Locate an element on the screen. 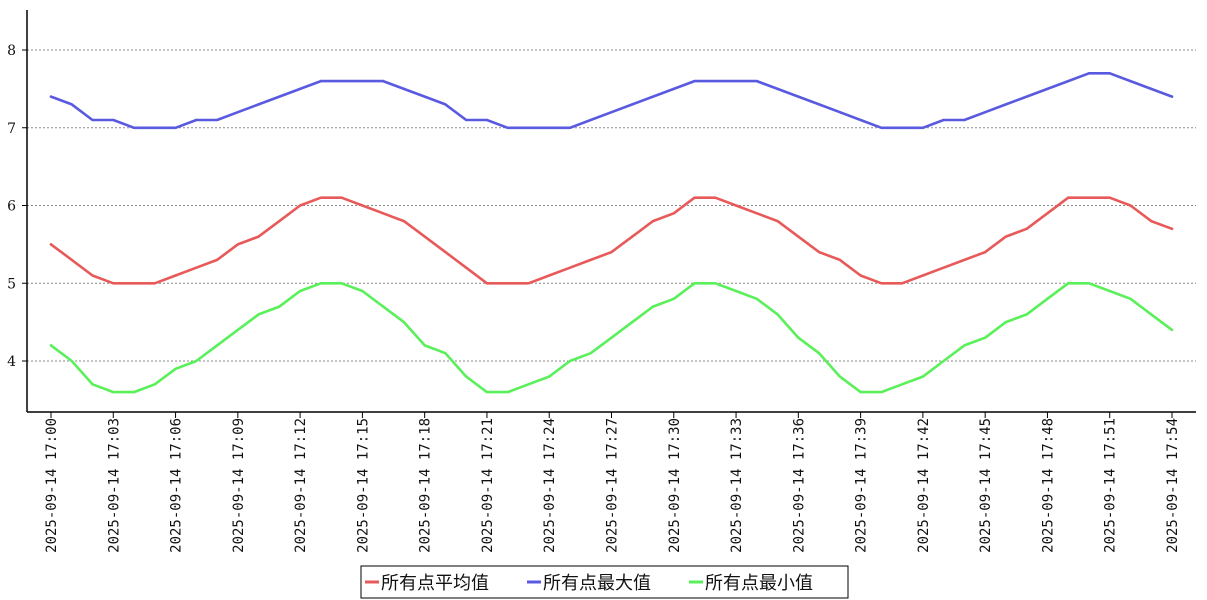  x-tick-label: 2025-09-14 17:30 is located at coordinates (675, 485).